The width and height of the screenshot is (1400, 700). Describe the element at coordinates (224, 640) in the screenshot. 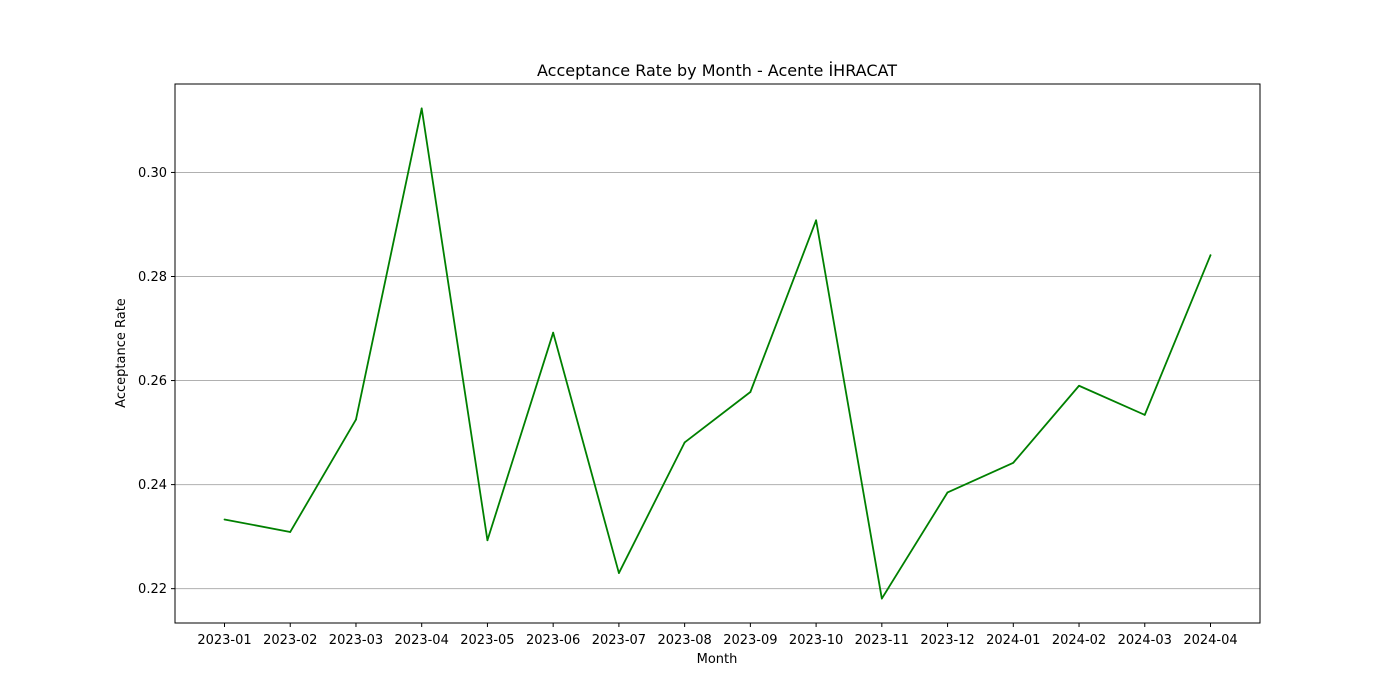

I see `x-tick-label: 2023-01` at that location.